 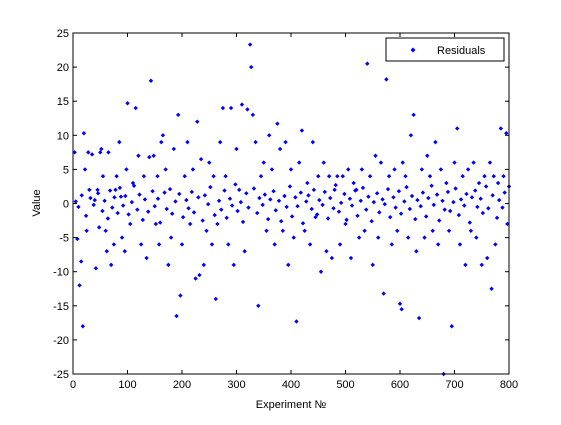 I want to click on y-tick-label: -5, so click(x=64, y=239).